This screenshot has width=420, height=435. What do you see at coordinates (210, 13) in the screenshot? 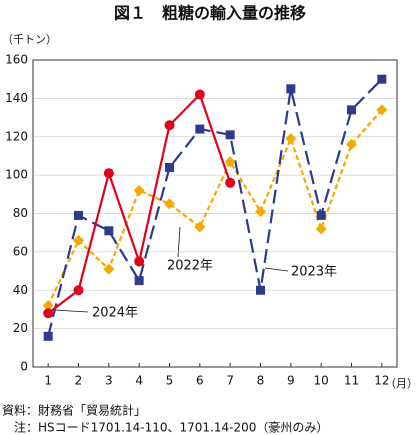
I see `chart-title: 図１ 粗糖の輸入量の推移` at bounding box center [210, 13].